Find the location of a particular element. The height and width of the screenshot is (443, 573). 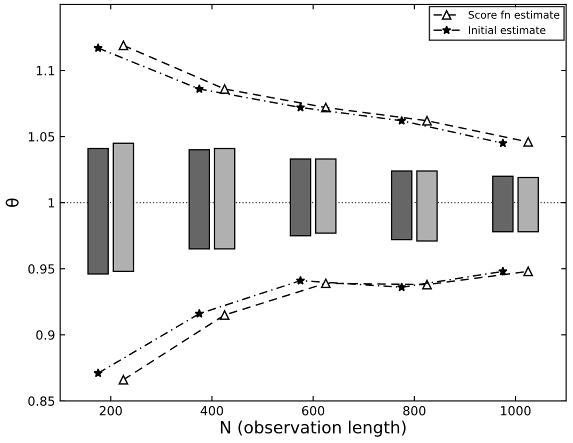

x-tick-label: 600 is located at coordinates (313, 411).